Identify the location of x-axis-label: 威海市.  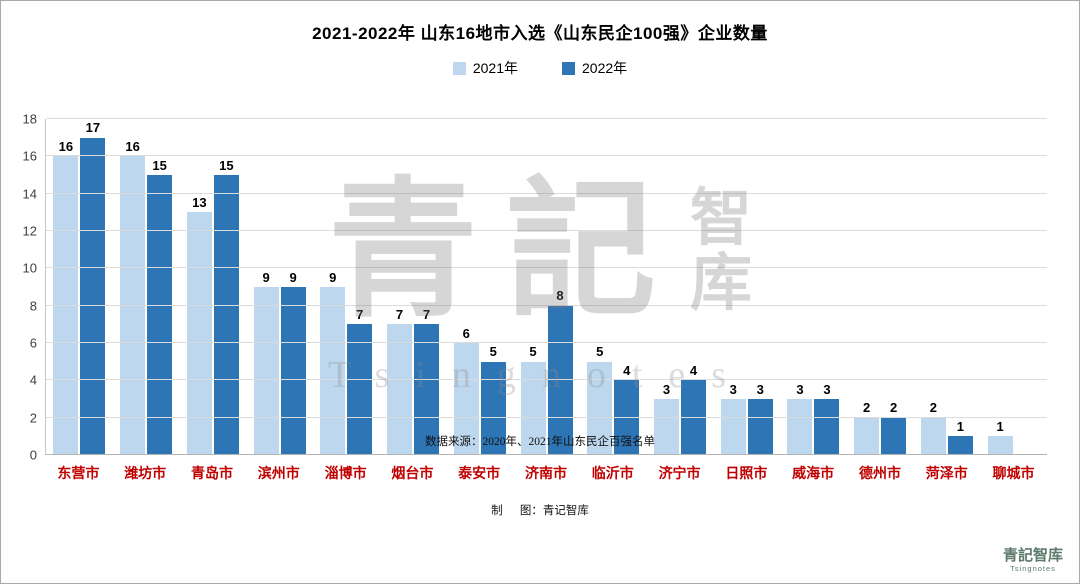
(813, 473).